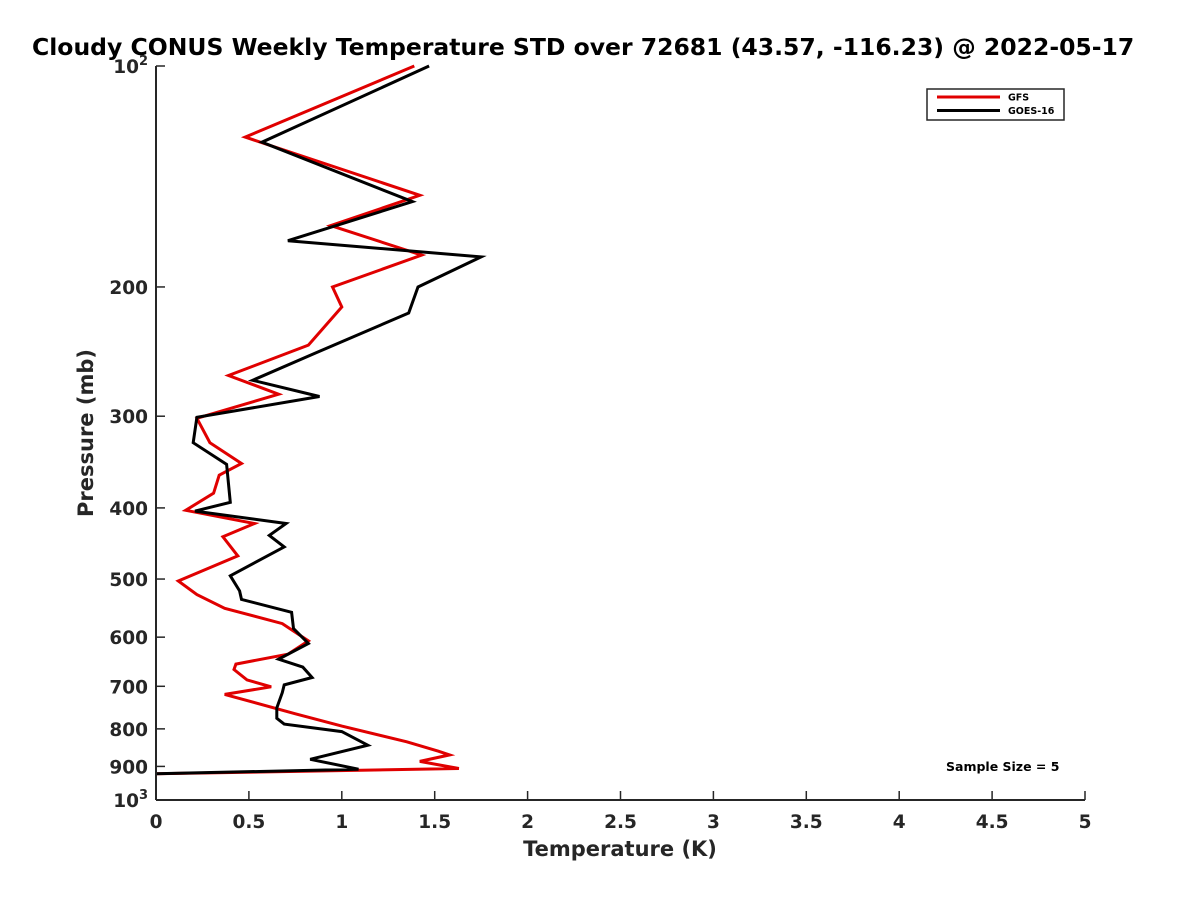  What do you see at coordinates (156, 822) in the screenshot?
I see `x-tick-label: 0` at bounding box center [156, 822].